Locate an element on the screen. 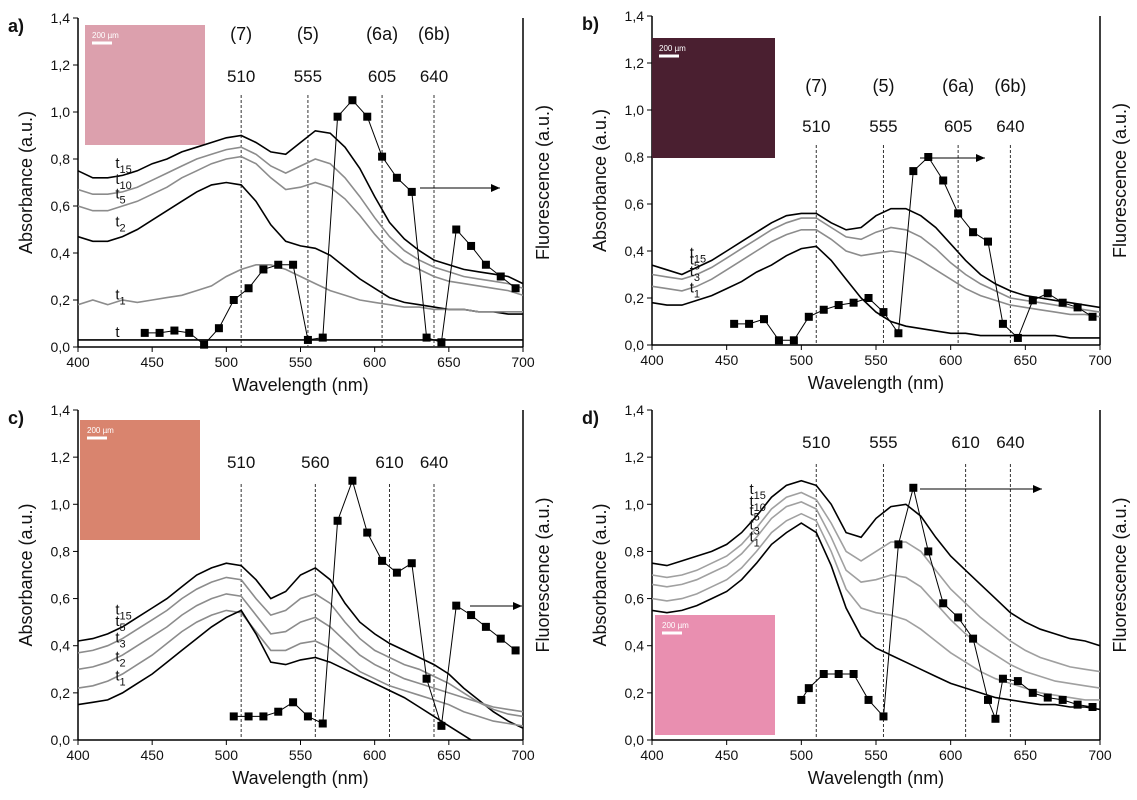 The image size is (1137, 800). x-tick-label: 450 is located at coordinates (152, 755).